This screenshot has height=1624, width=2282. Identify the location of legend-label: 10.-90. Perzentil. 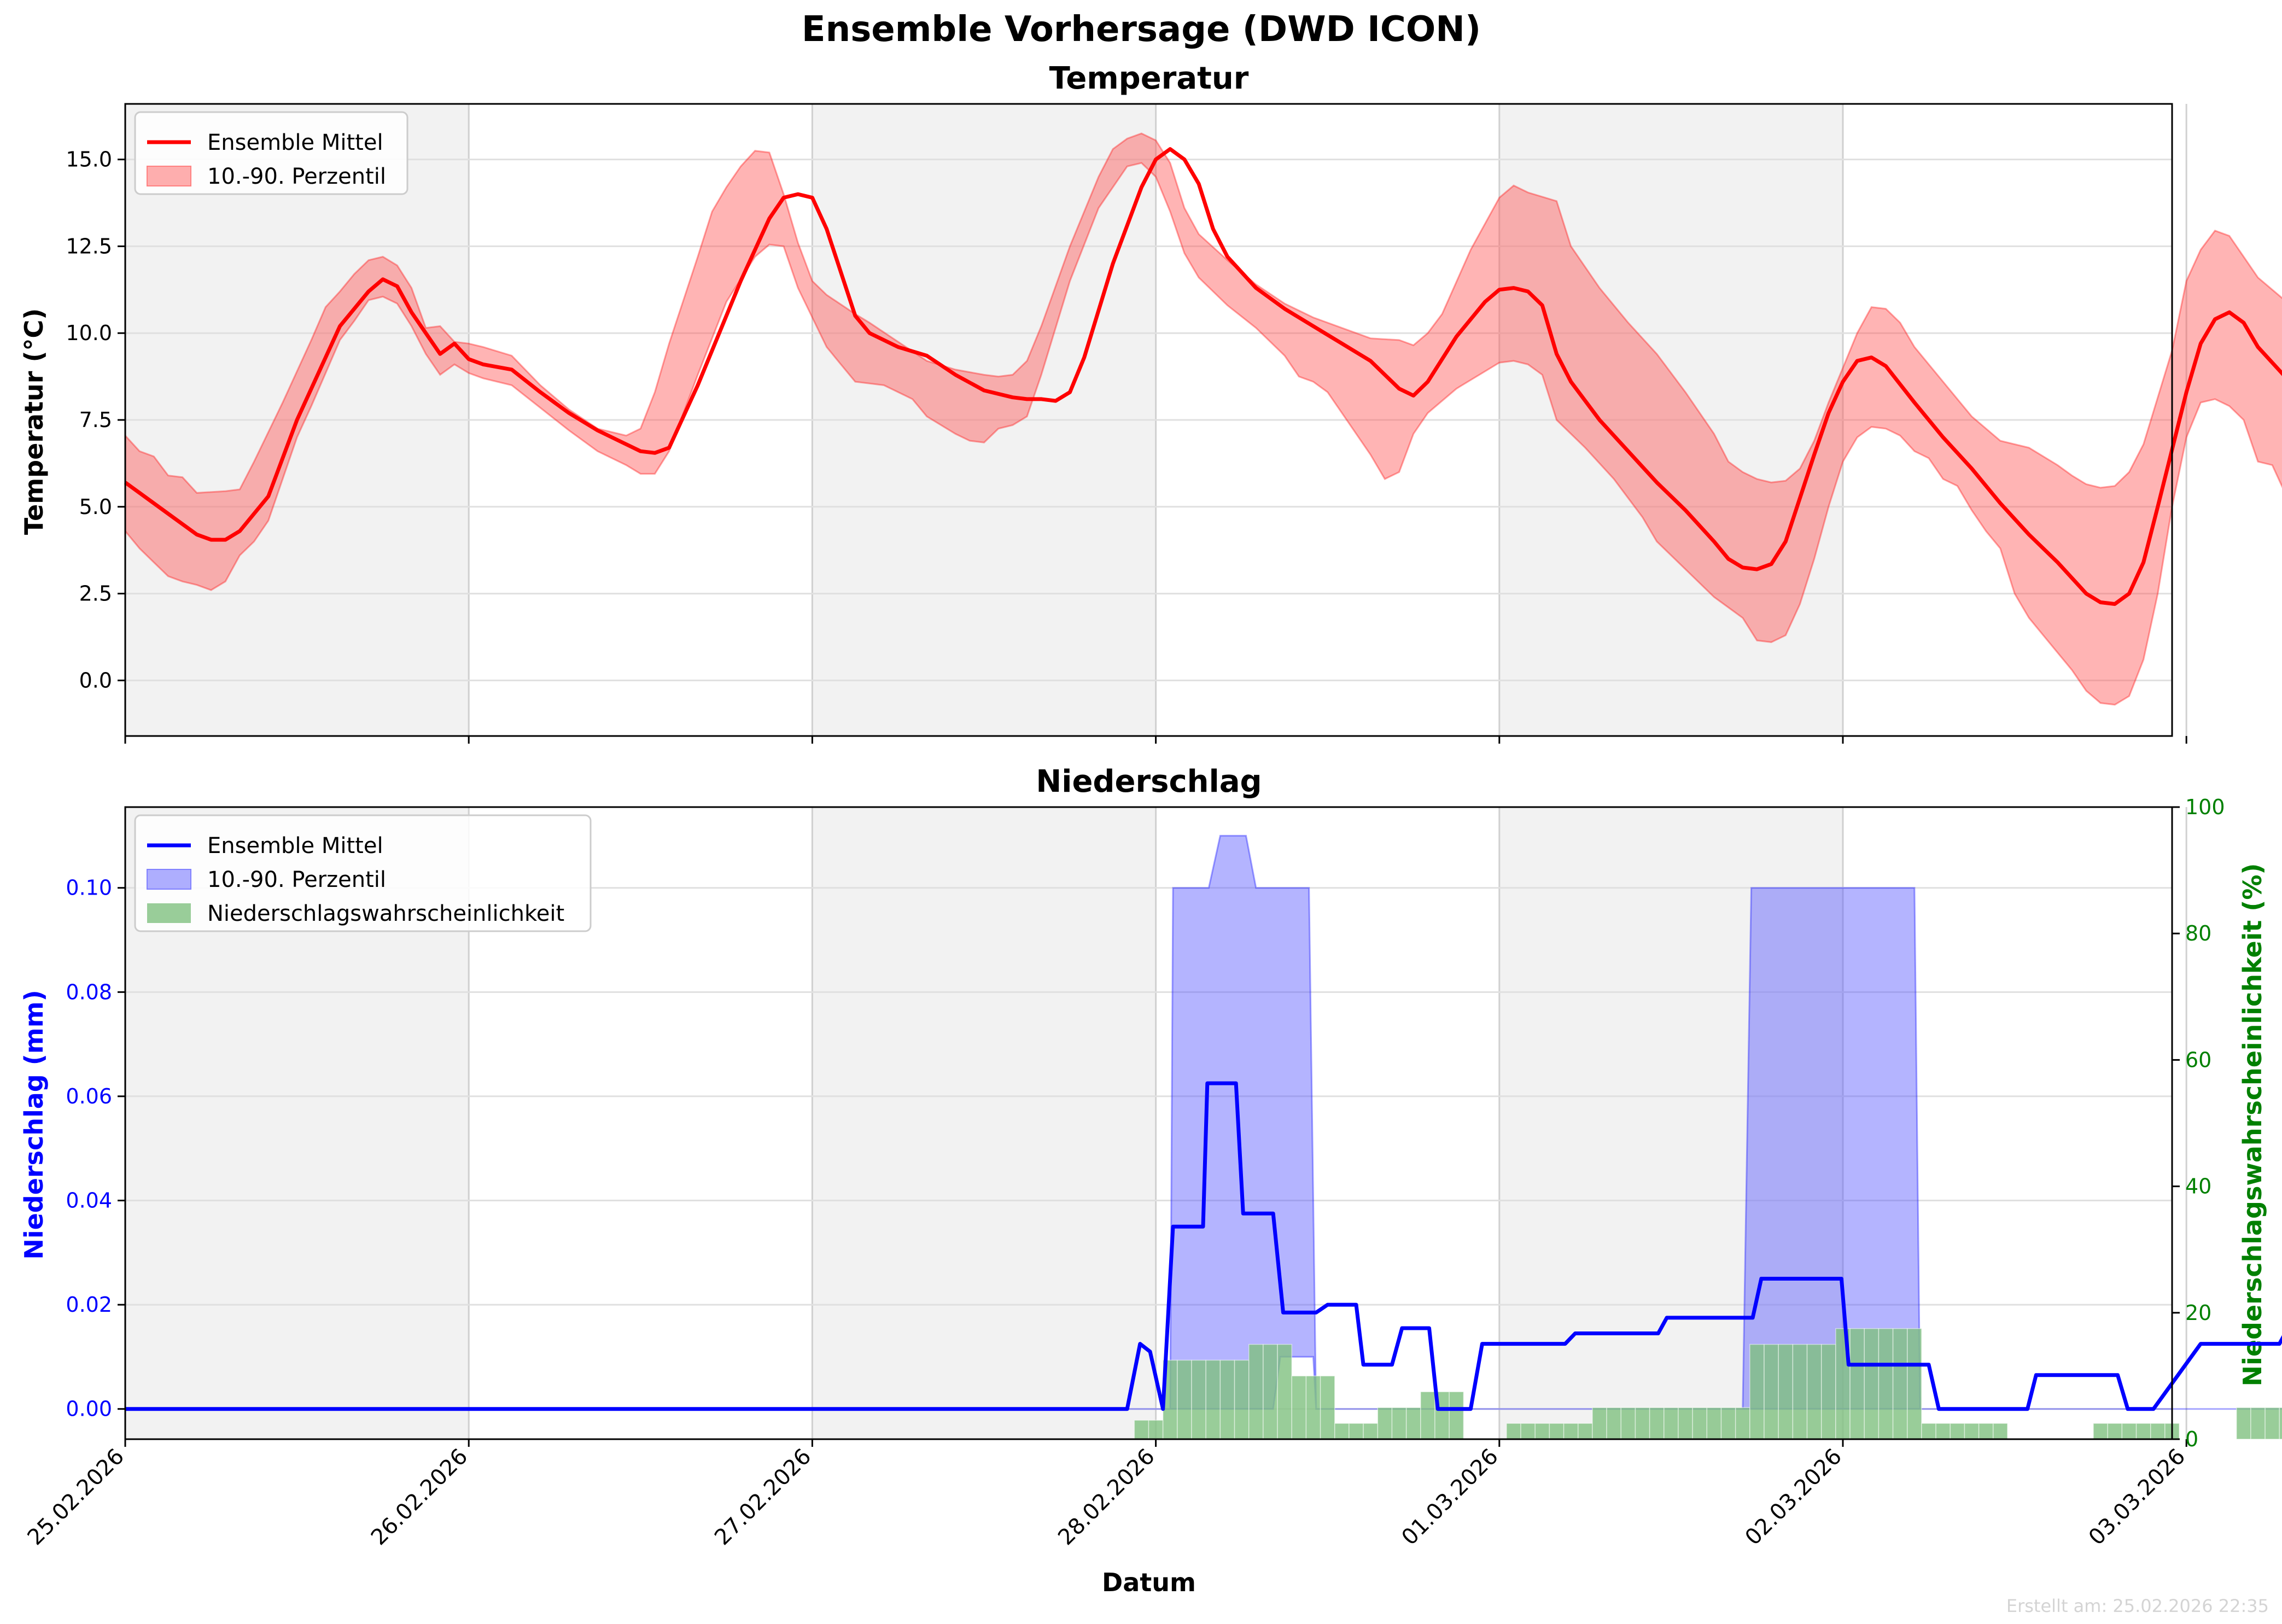
(296, 879).